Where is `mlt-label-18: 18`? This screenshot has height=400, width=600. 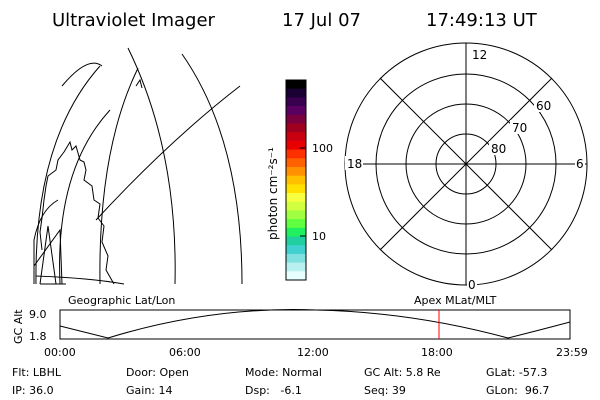 mlt-label-18: 18 is located at coordinates (354, 164).